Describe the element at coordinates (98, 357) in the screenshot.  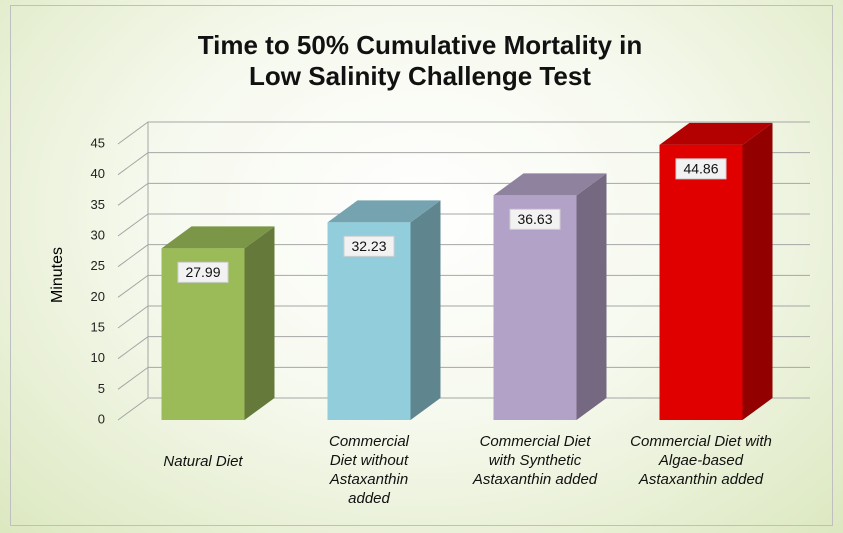
I see `y-tick-label: 10` at that location.